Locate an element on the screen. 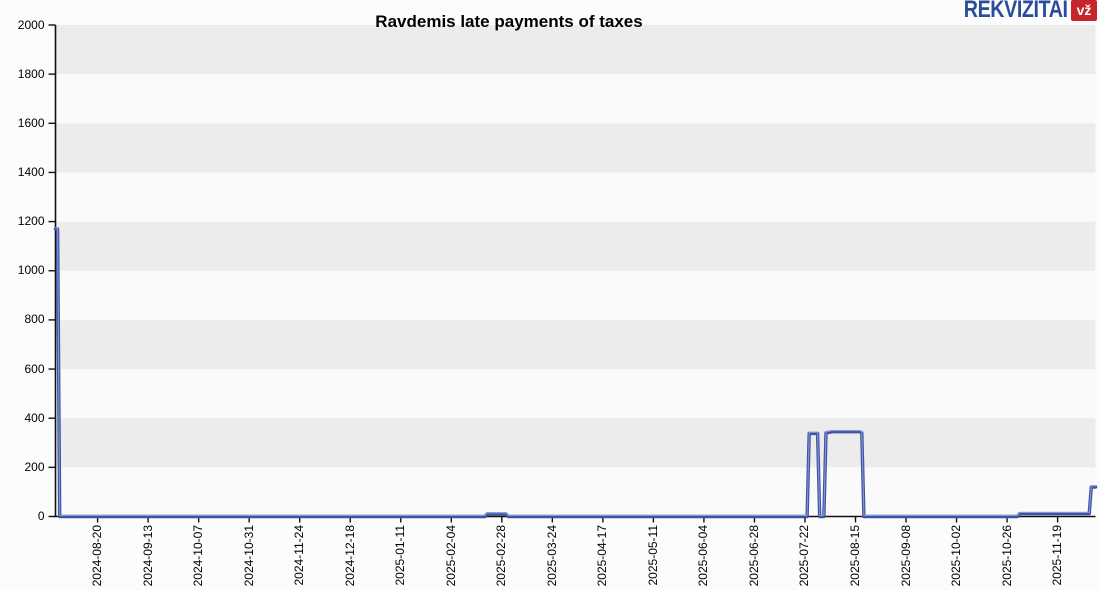  x-axis-label: 2024-08-20 is located at coordinates (97, 556).